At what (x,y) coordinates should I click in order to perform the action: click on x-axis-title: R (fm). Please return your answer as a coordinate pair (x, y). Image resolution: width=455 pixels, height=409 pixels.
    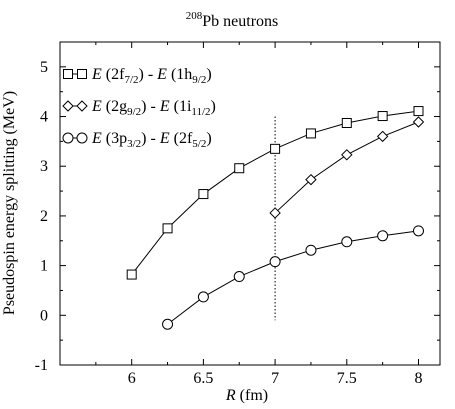
    Looking at the image, I should click on (246, 395).